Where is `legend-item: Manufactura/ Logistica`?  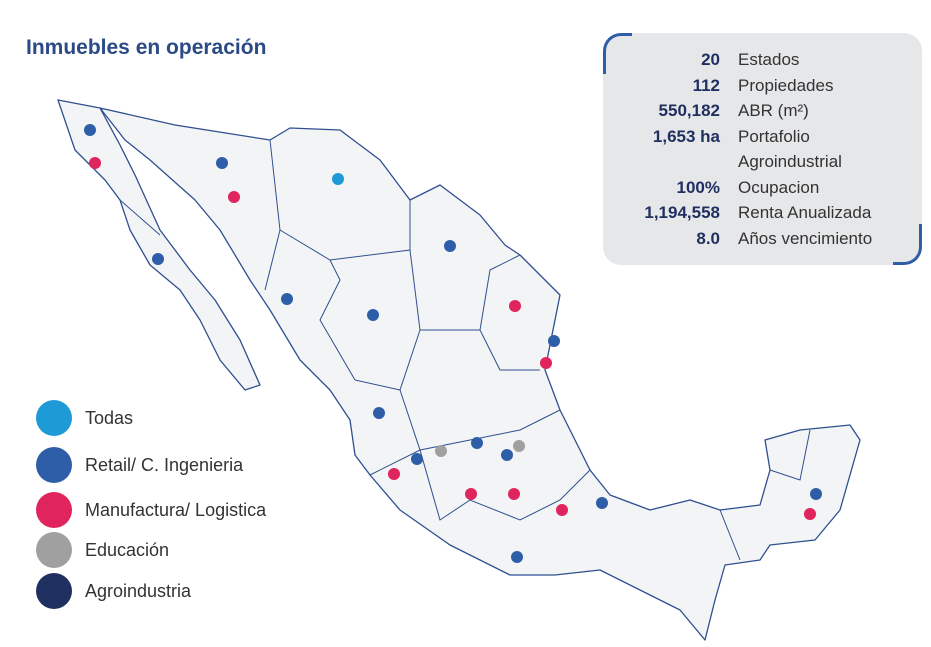 legend-item: Manufactura/ Logistica is located at coordinates (151, 510).